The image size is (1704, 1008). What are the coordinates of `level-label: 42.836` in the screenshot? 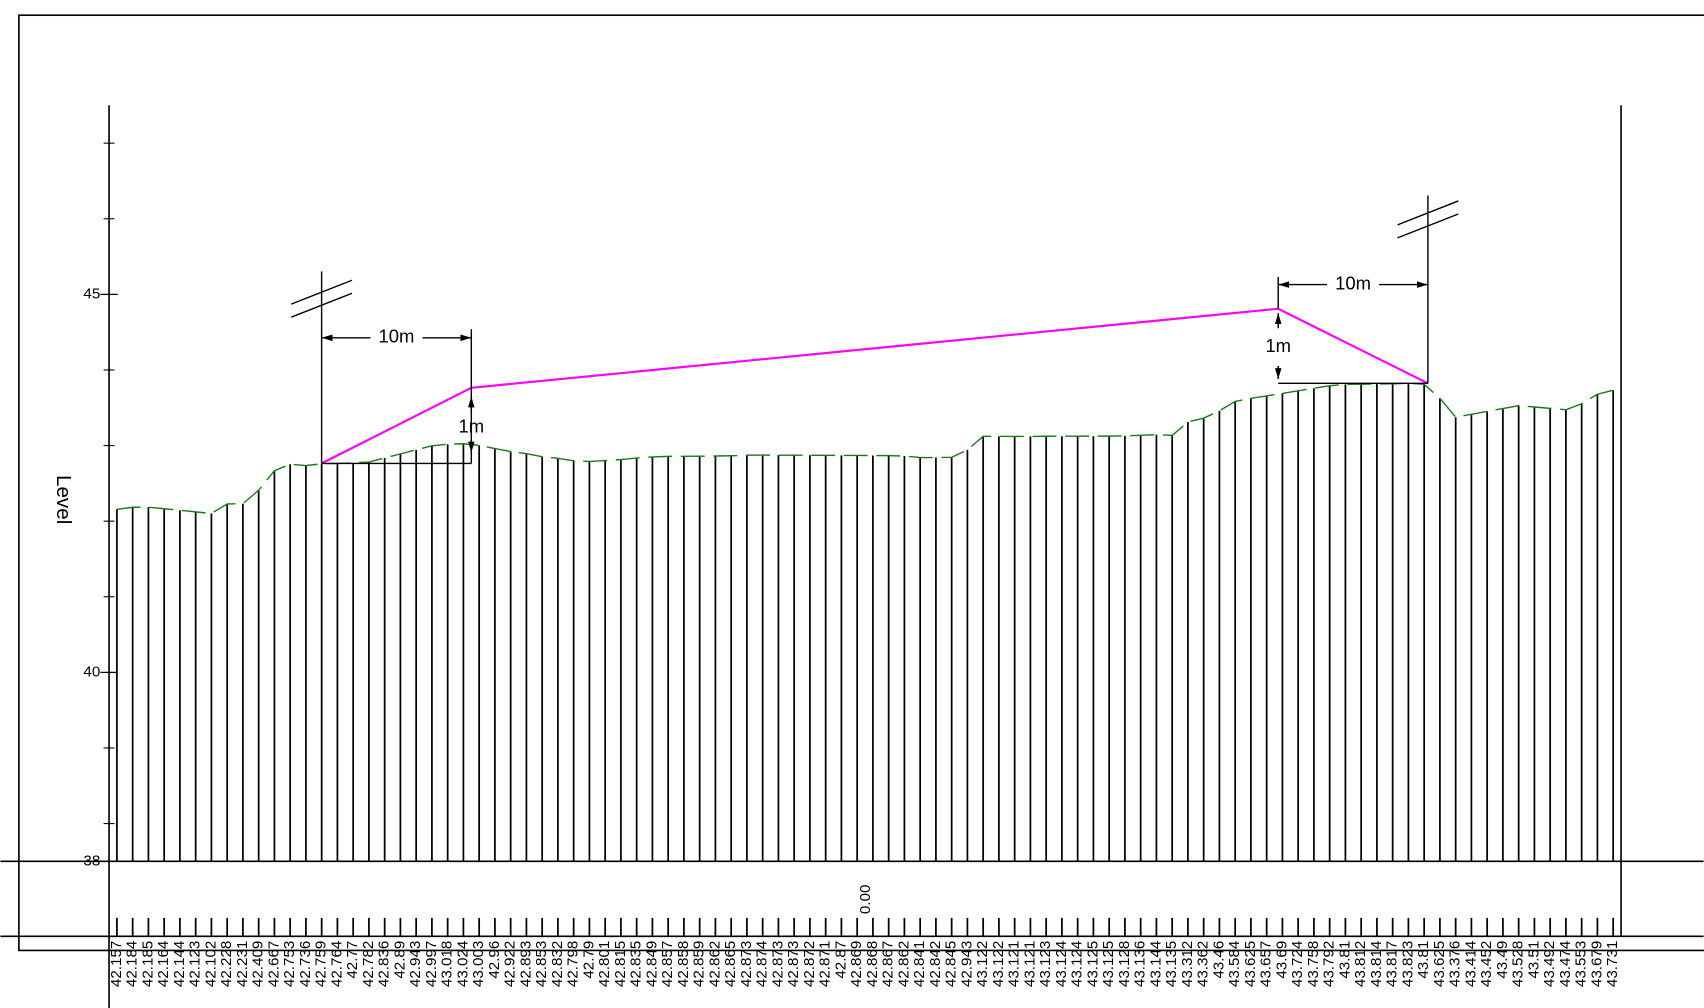 It's located at (384, 964).